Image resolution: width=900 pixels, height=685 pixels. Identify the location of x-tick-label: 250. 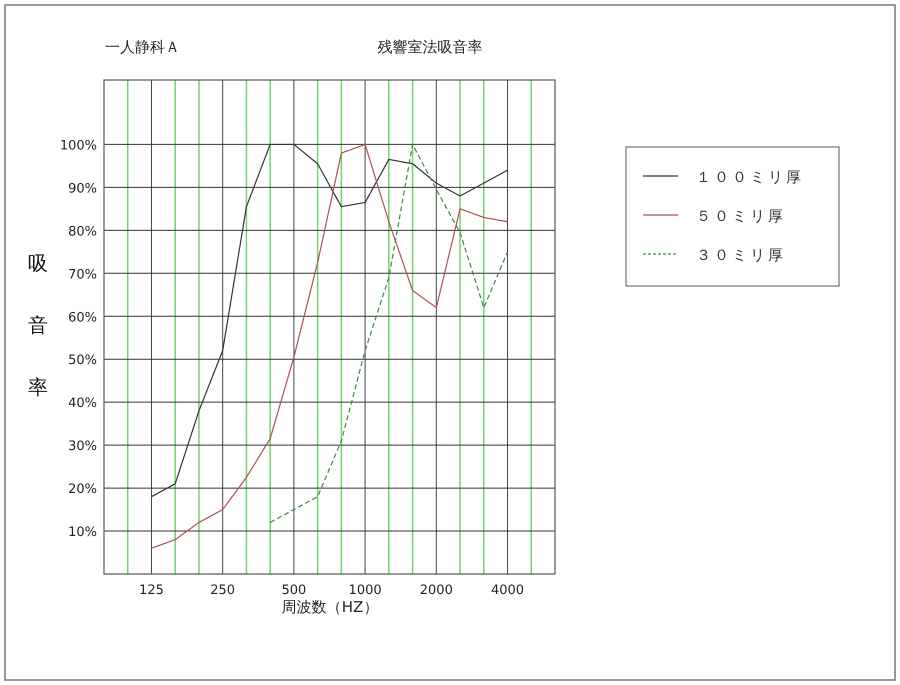
(223, 590).